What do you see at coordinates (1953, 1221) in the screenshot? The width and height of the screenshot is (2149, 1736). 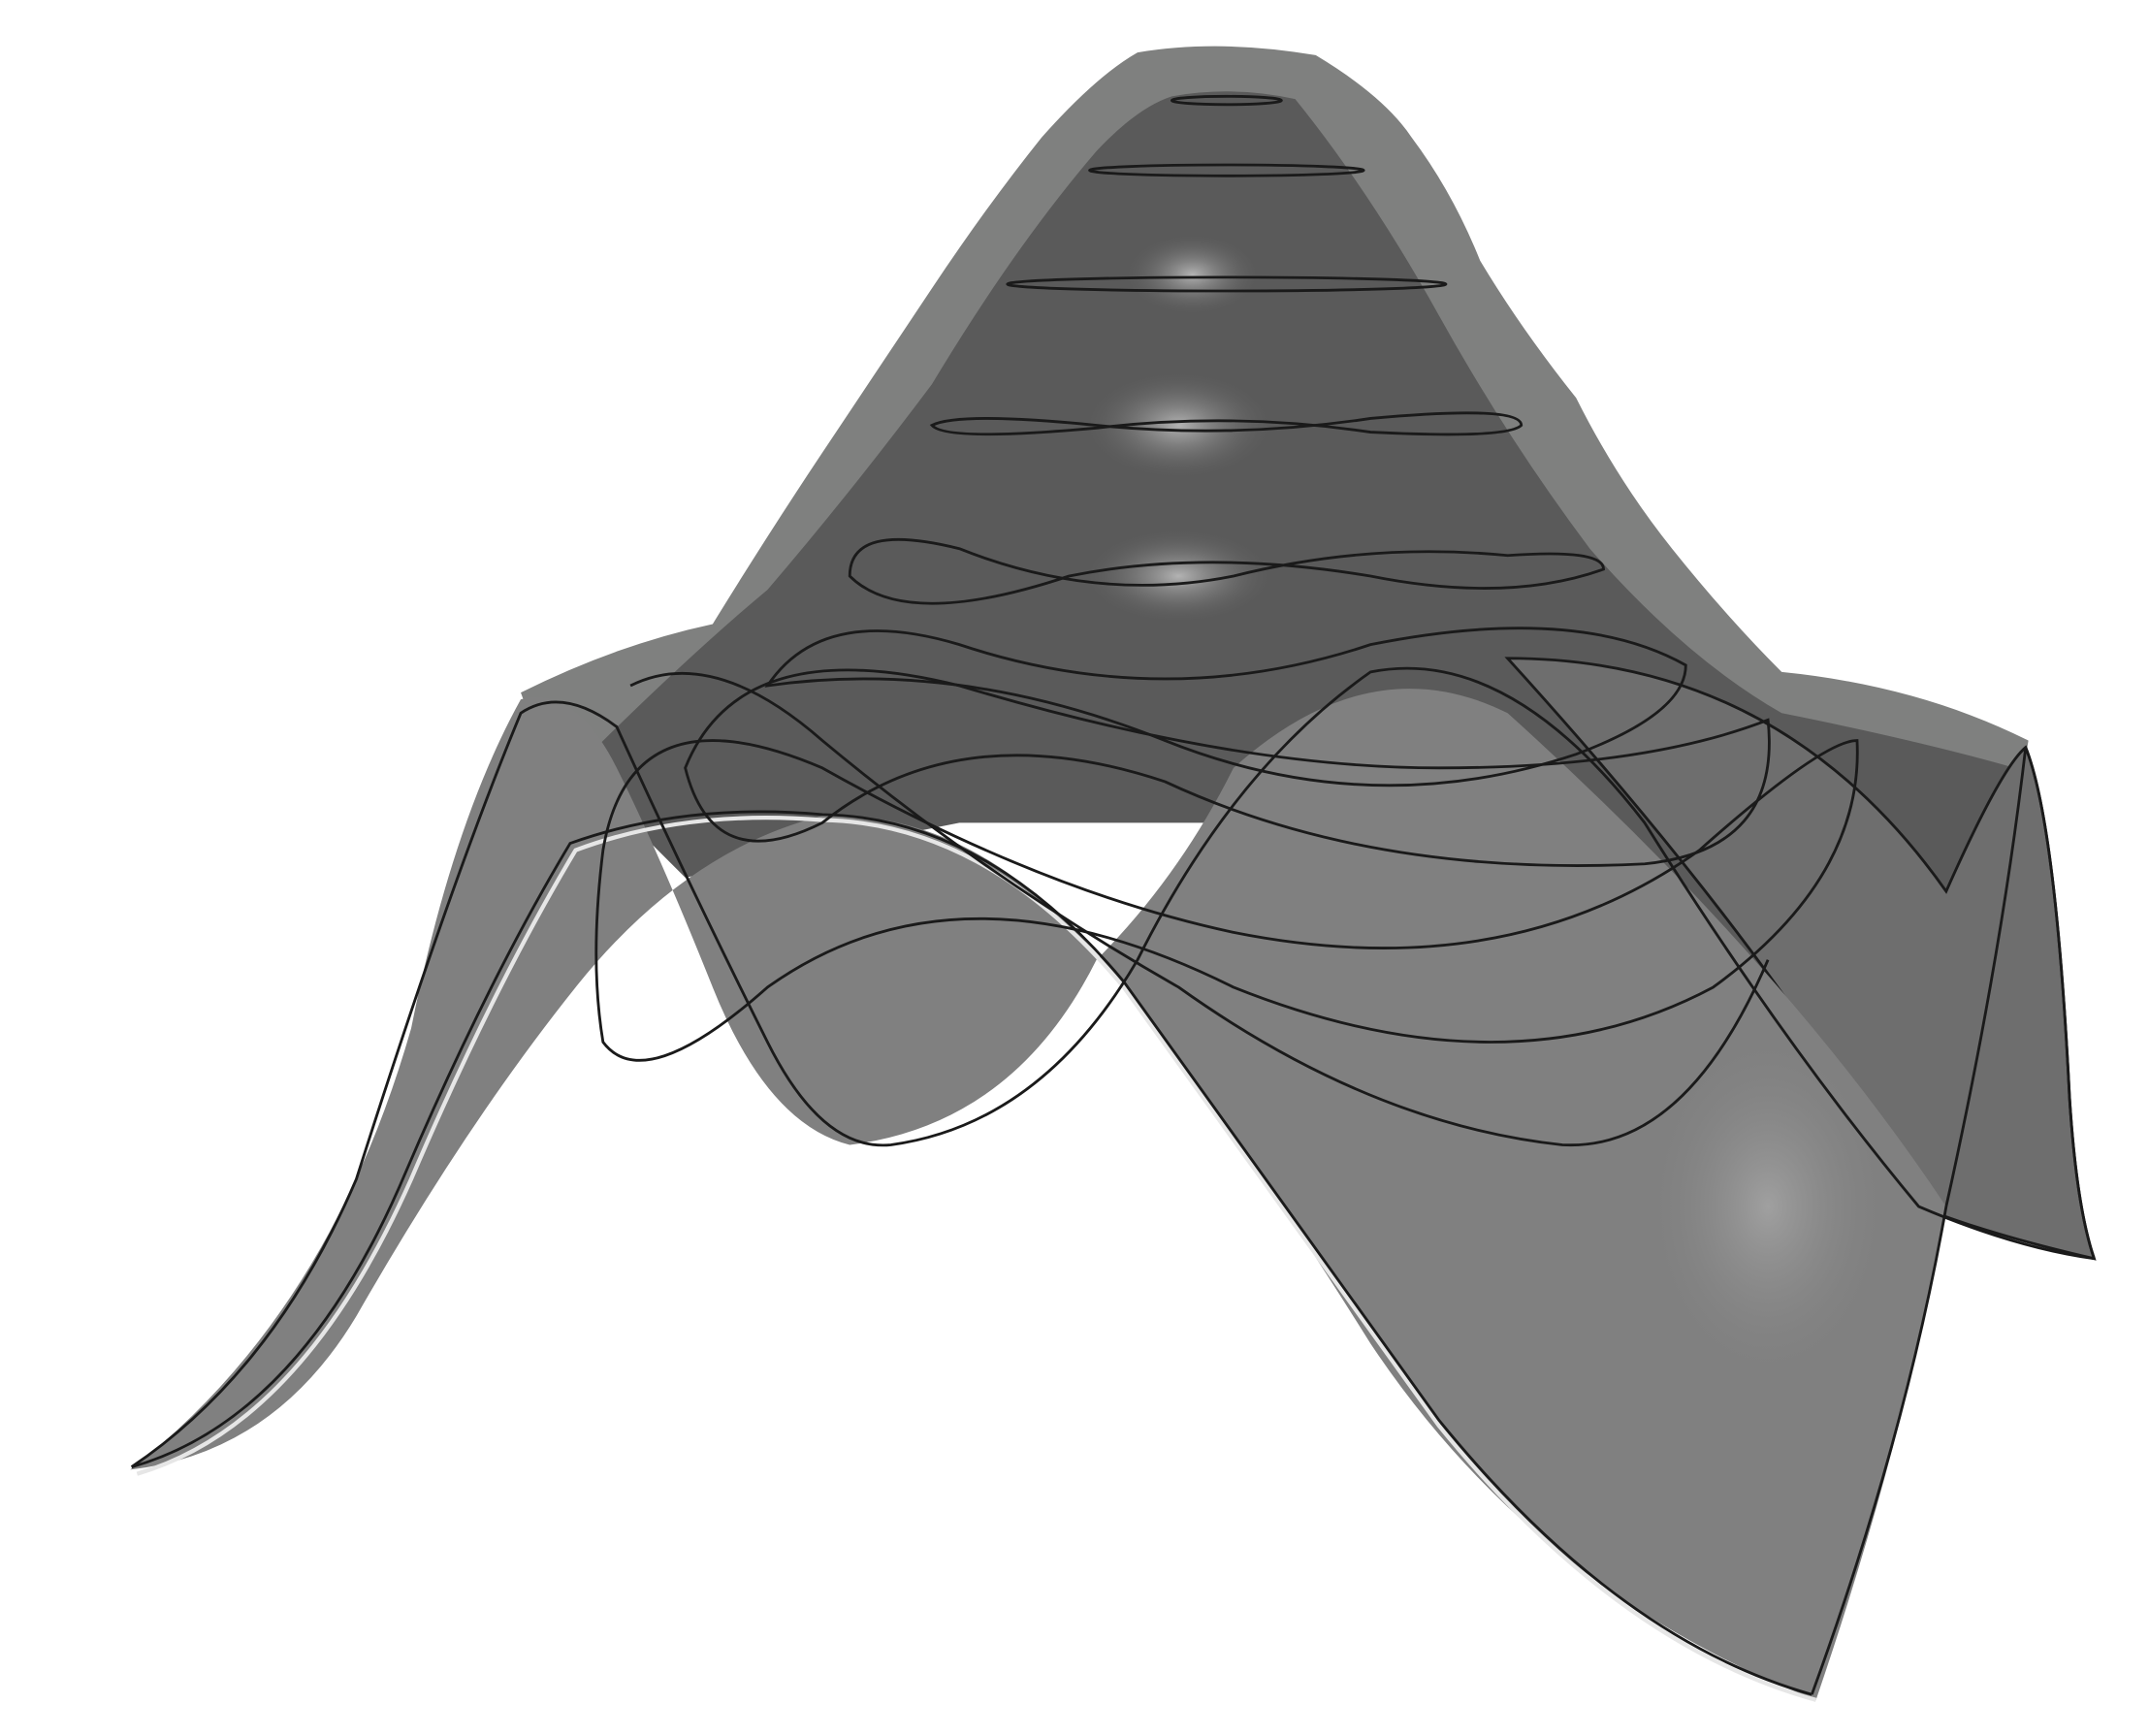 I see `edge` at bounding box center [1953, 1221].